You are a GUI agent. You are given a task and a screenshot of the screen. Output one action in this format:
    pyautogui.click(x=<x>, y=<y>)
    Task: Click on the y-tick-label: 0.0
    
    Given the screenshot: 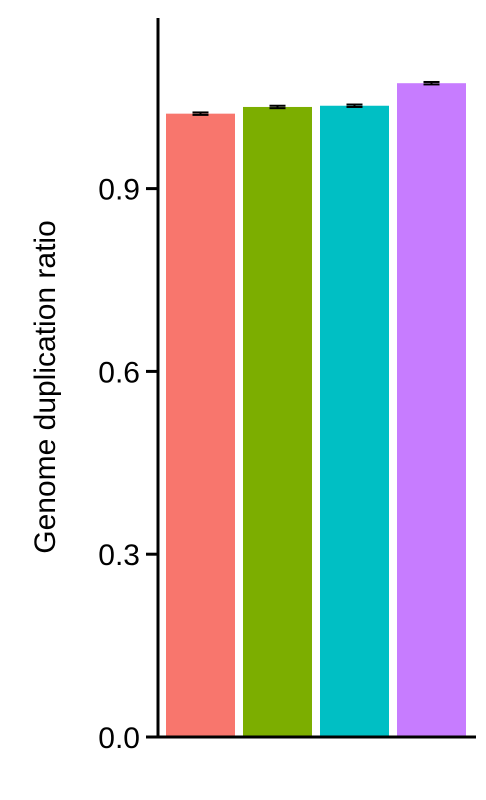 What is the action you would take?
    pyautogui.click(x=119, y=738)
    